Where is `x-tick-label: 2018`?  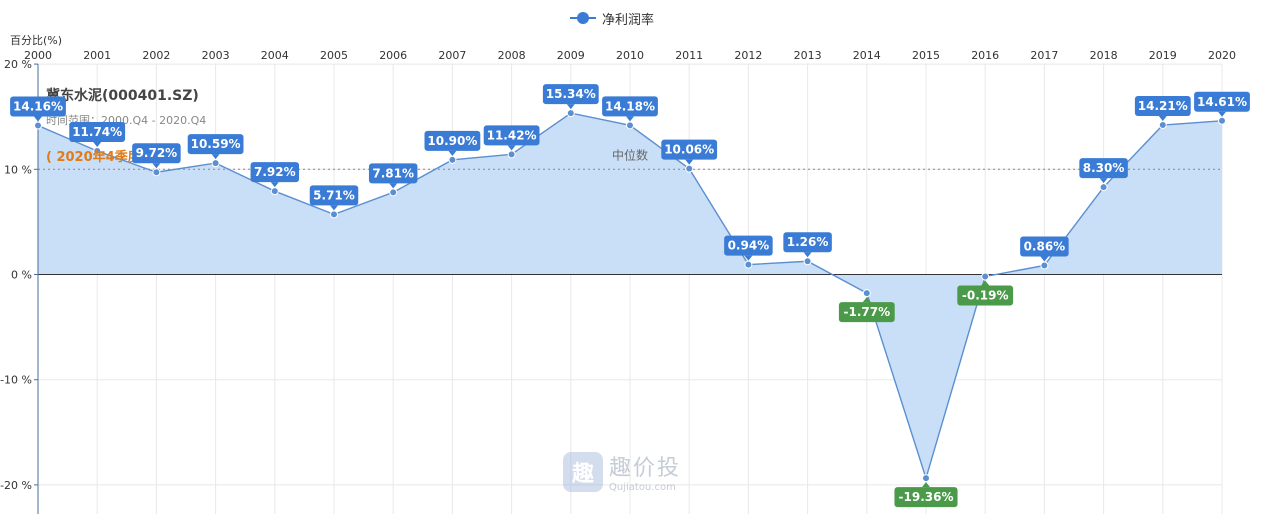 x-tick-label: 2018 is located at coordinates (1104, 55).